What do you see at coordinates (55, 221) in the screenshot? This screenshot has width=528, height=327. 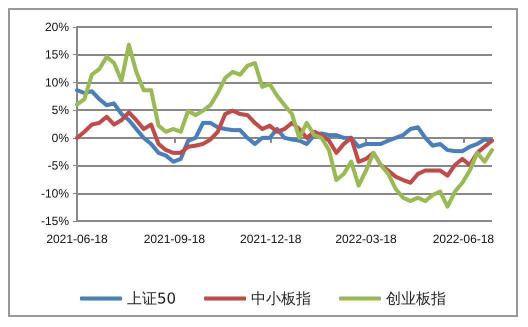 I see `y-tick-label: -15%` at bounding box center [55, 221].